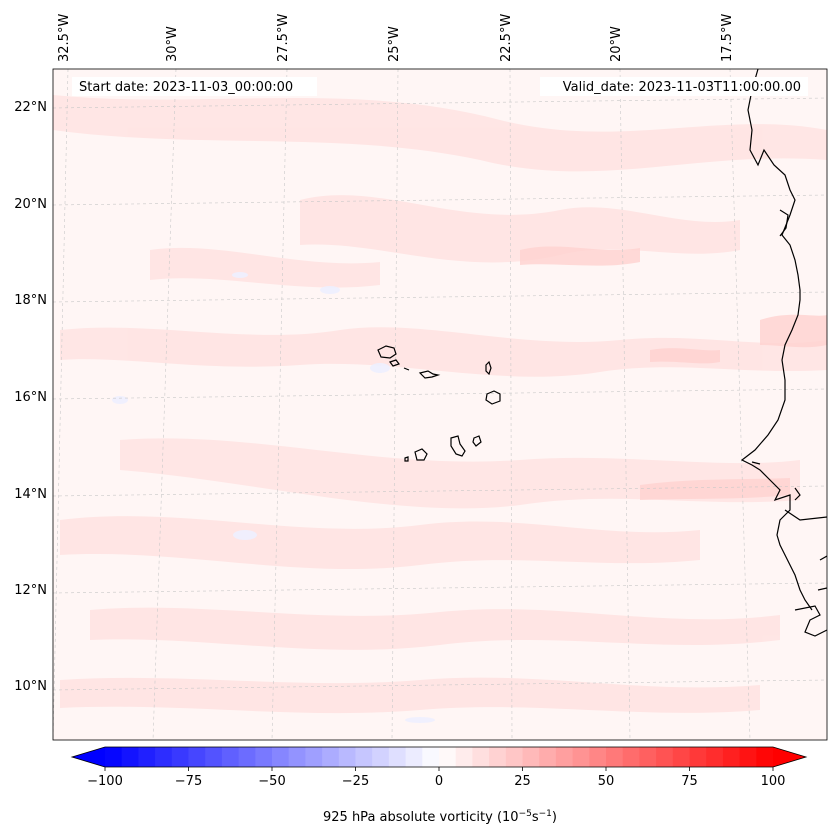  I want to click on lon-label: 30°W, so click(172, 44).